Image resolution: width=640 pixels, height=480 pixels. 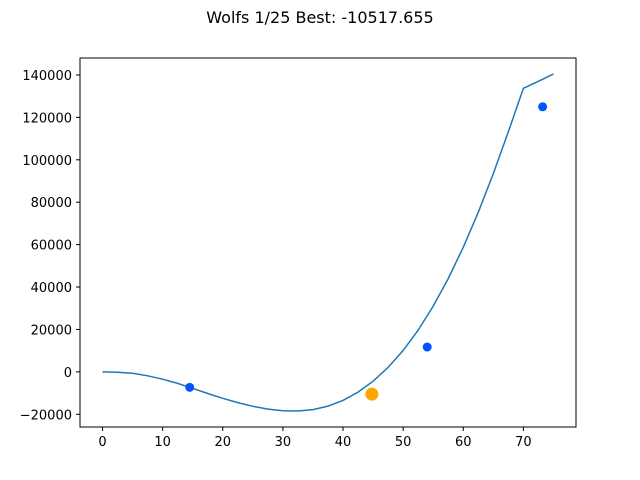 What do you see at coordinates (319, 17) in the screenshot?
I see `chart-title: Wolfs 1/25 Best: -10517.655` at bounding box center [319, 17].